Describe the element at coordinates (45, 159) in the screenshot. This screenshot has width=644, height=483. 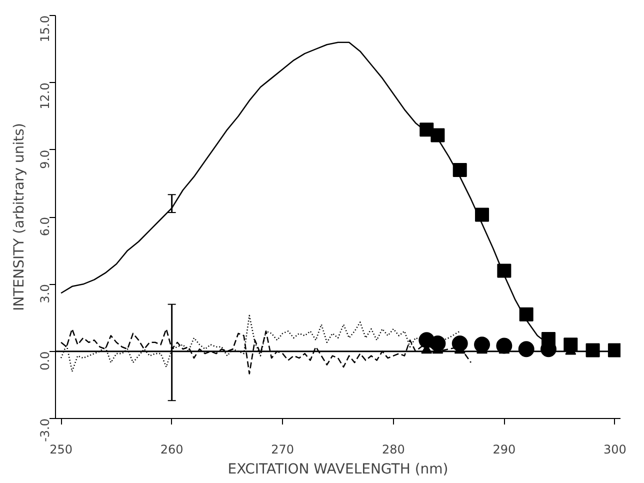
I see `y-tick-label: 9.0` at that location.